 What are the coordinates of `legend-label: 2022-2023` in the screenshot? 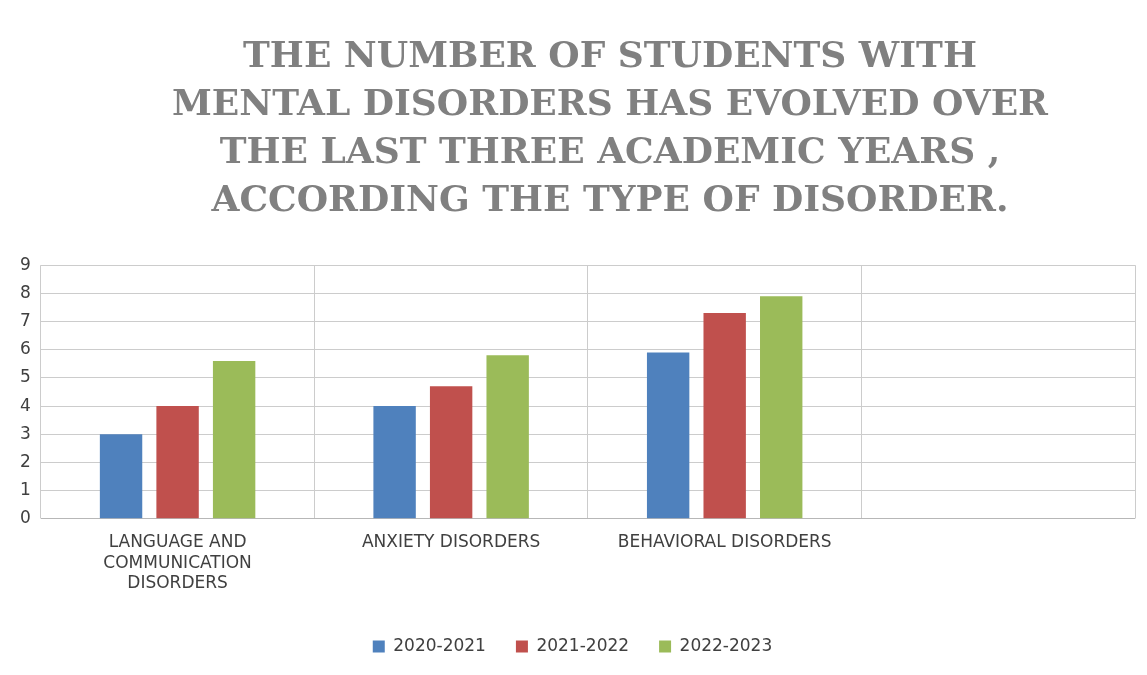 It's located at (726, 644).